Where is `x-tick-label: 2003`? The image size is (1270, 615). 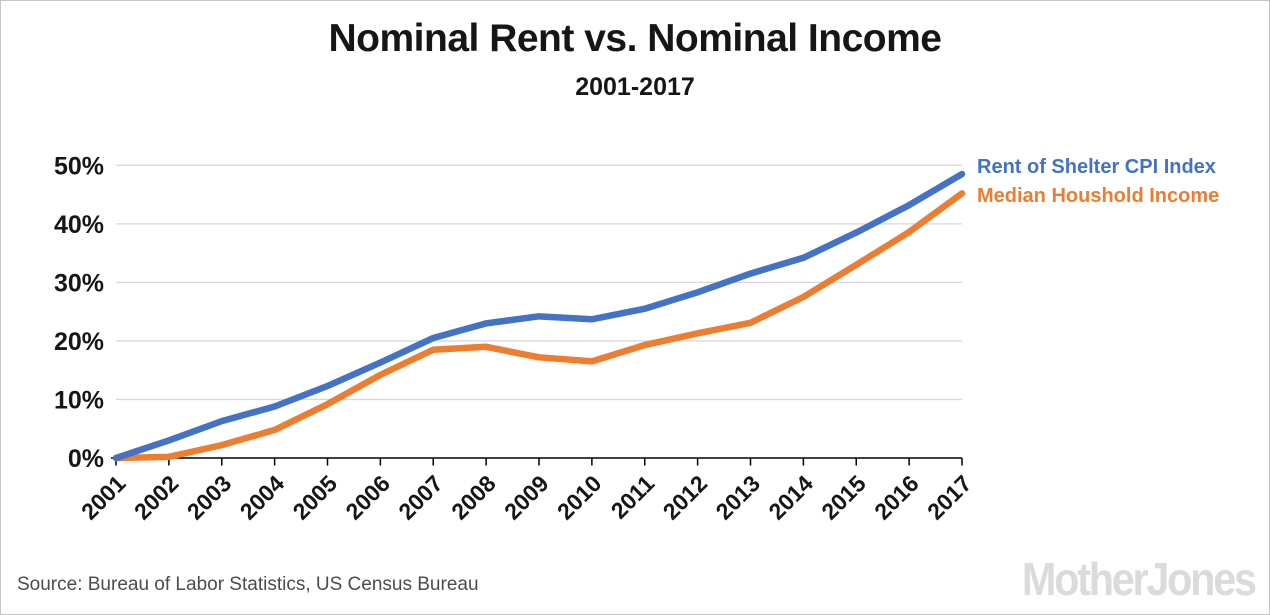
x-tick-label: 2003 is located at coordinates (209, 497).